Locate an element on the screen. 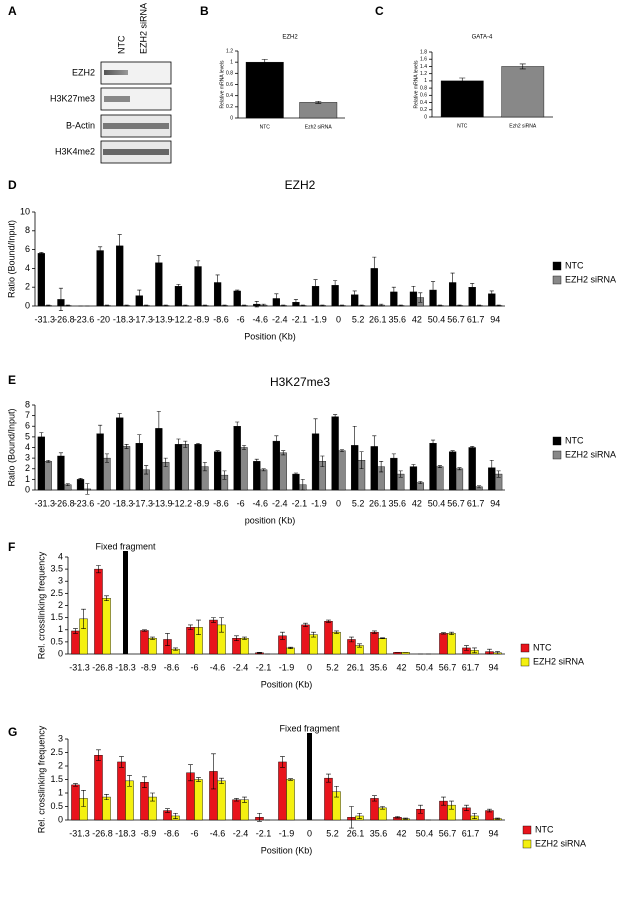  chart-title: EZH2 is located at coordinates (290, 38).